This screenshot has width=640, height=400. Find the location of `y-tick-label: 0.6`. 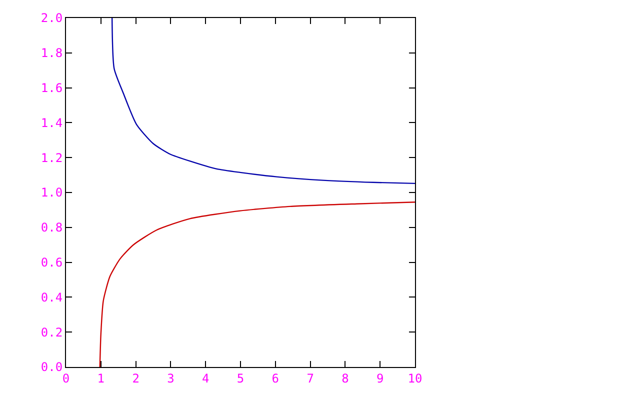

y-tick-label: 0.6 is located at coordinates (51, 263).